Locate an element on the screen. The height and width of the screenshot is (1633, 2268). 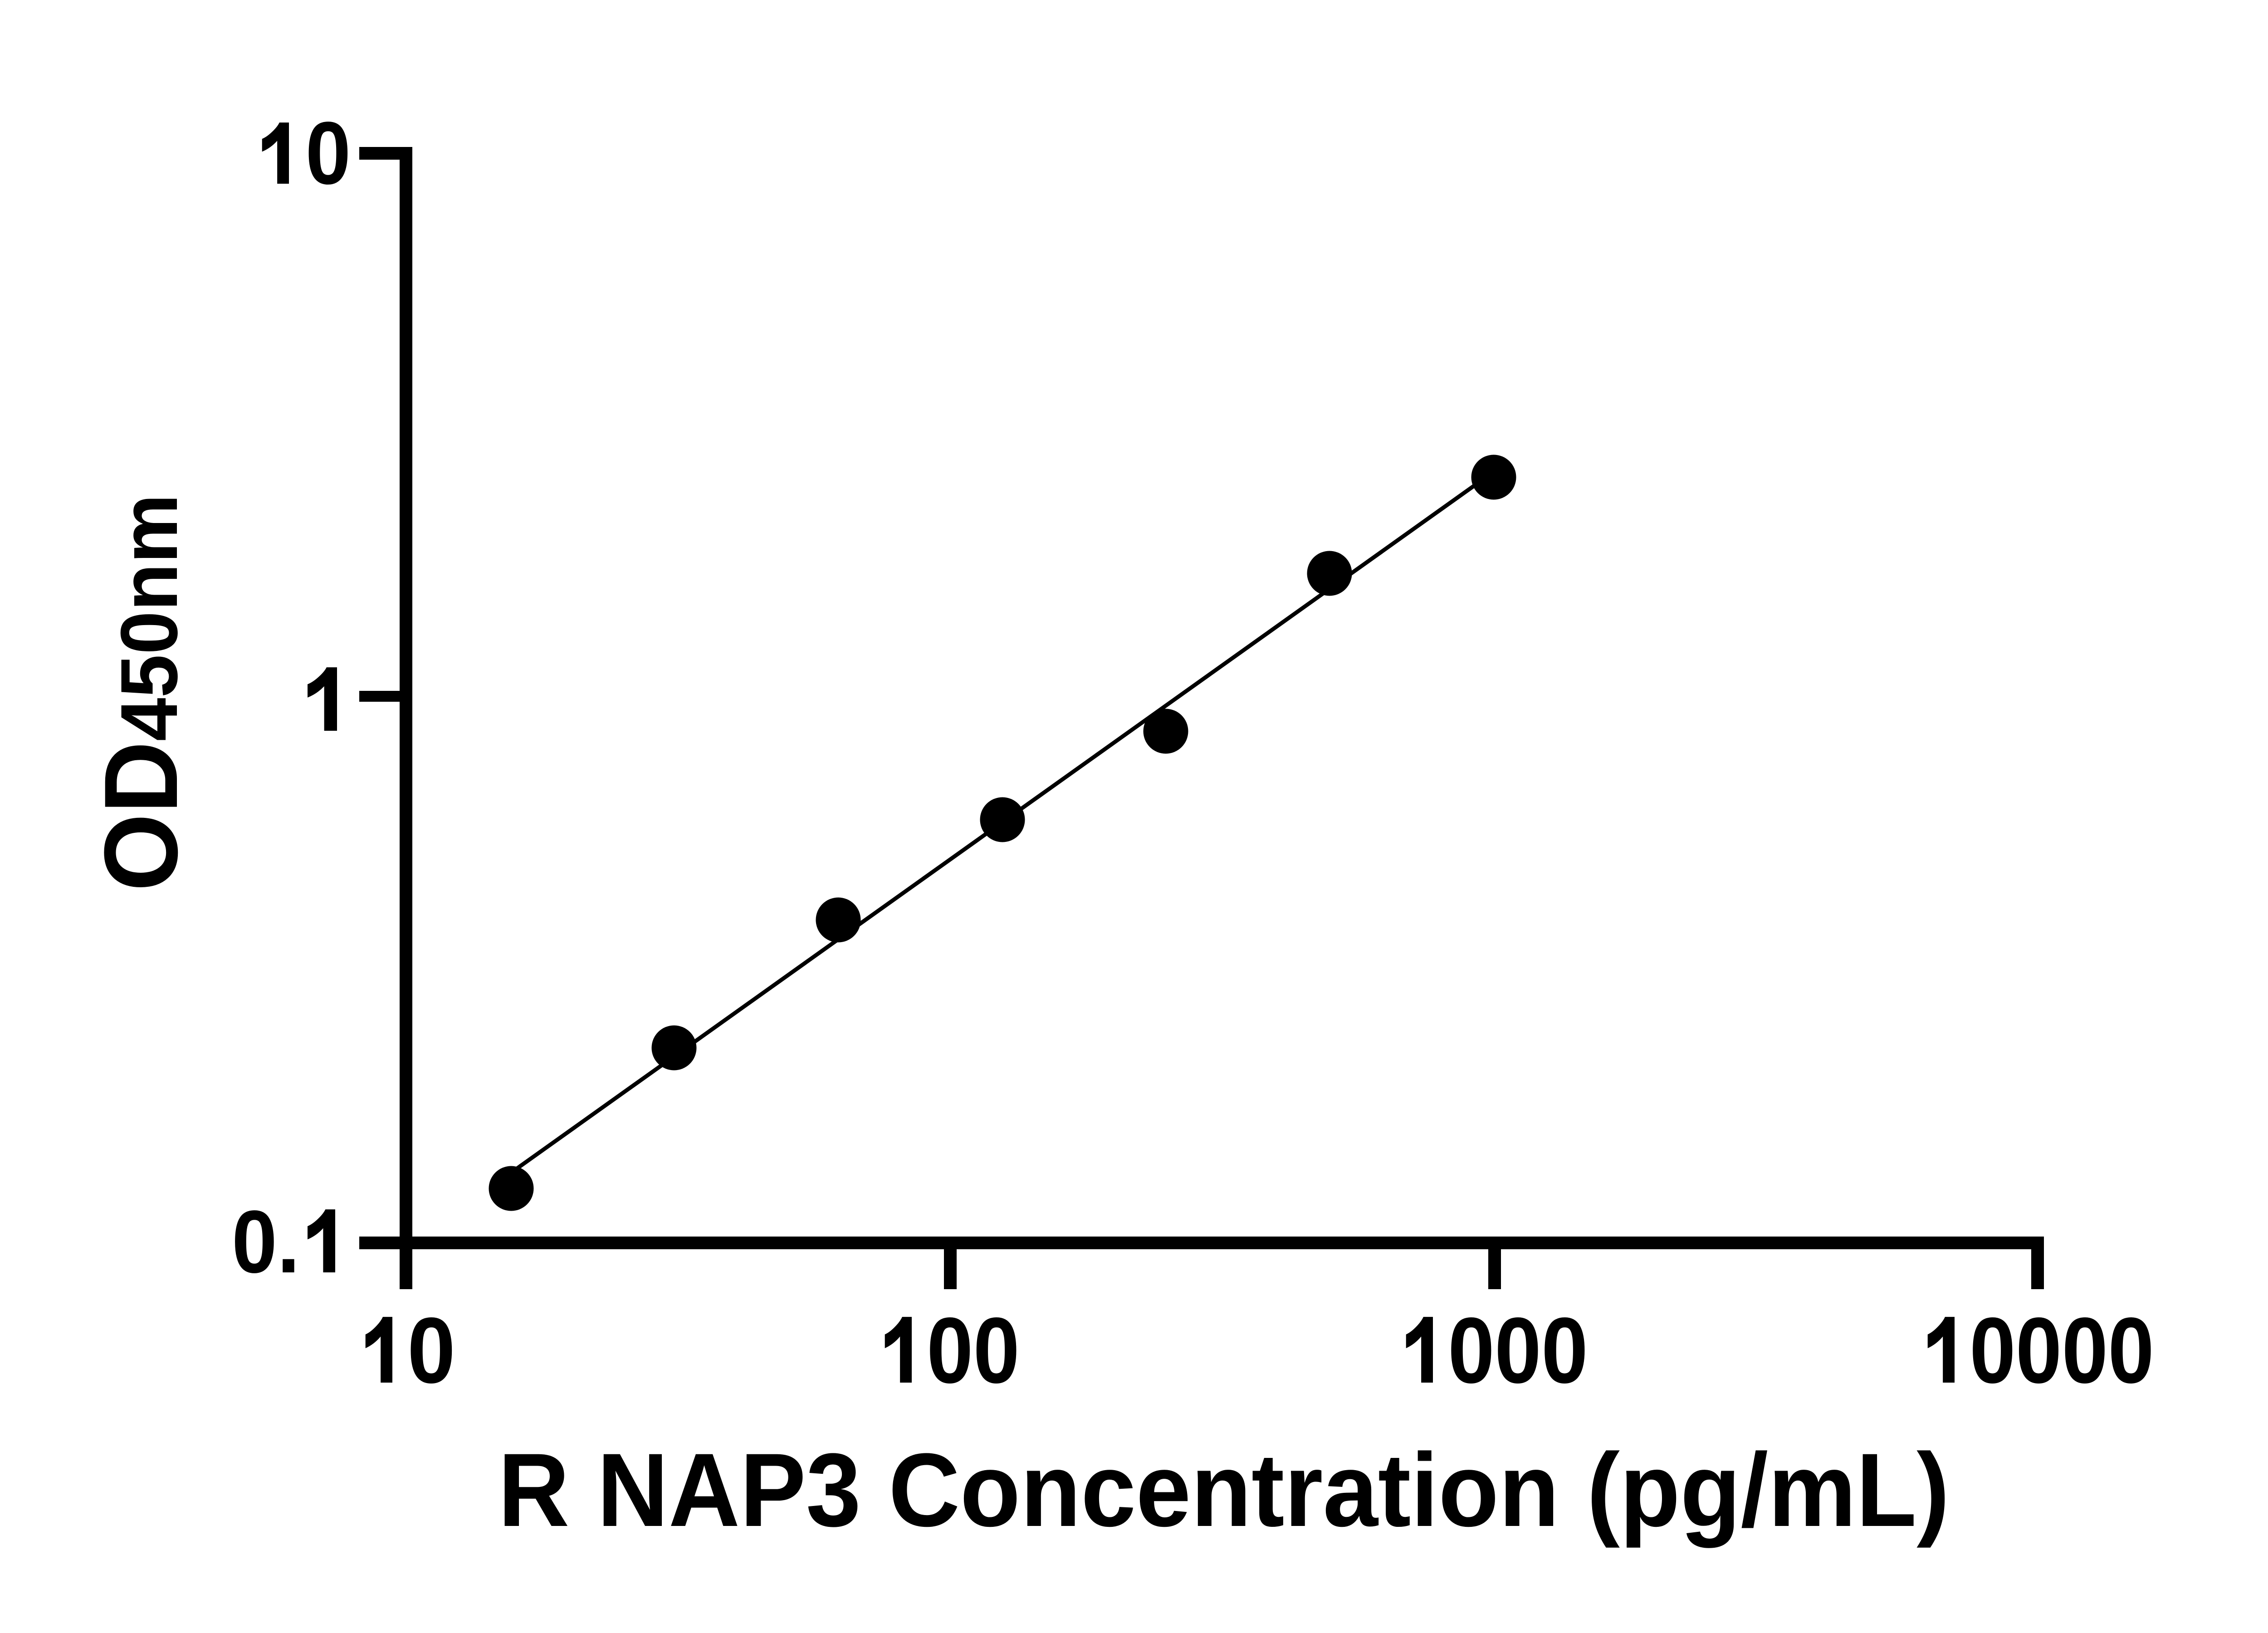
svg-text: 000 is located at coordinates (1518, 1350).